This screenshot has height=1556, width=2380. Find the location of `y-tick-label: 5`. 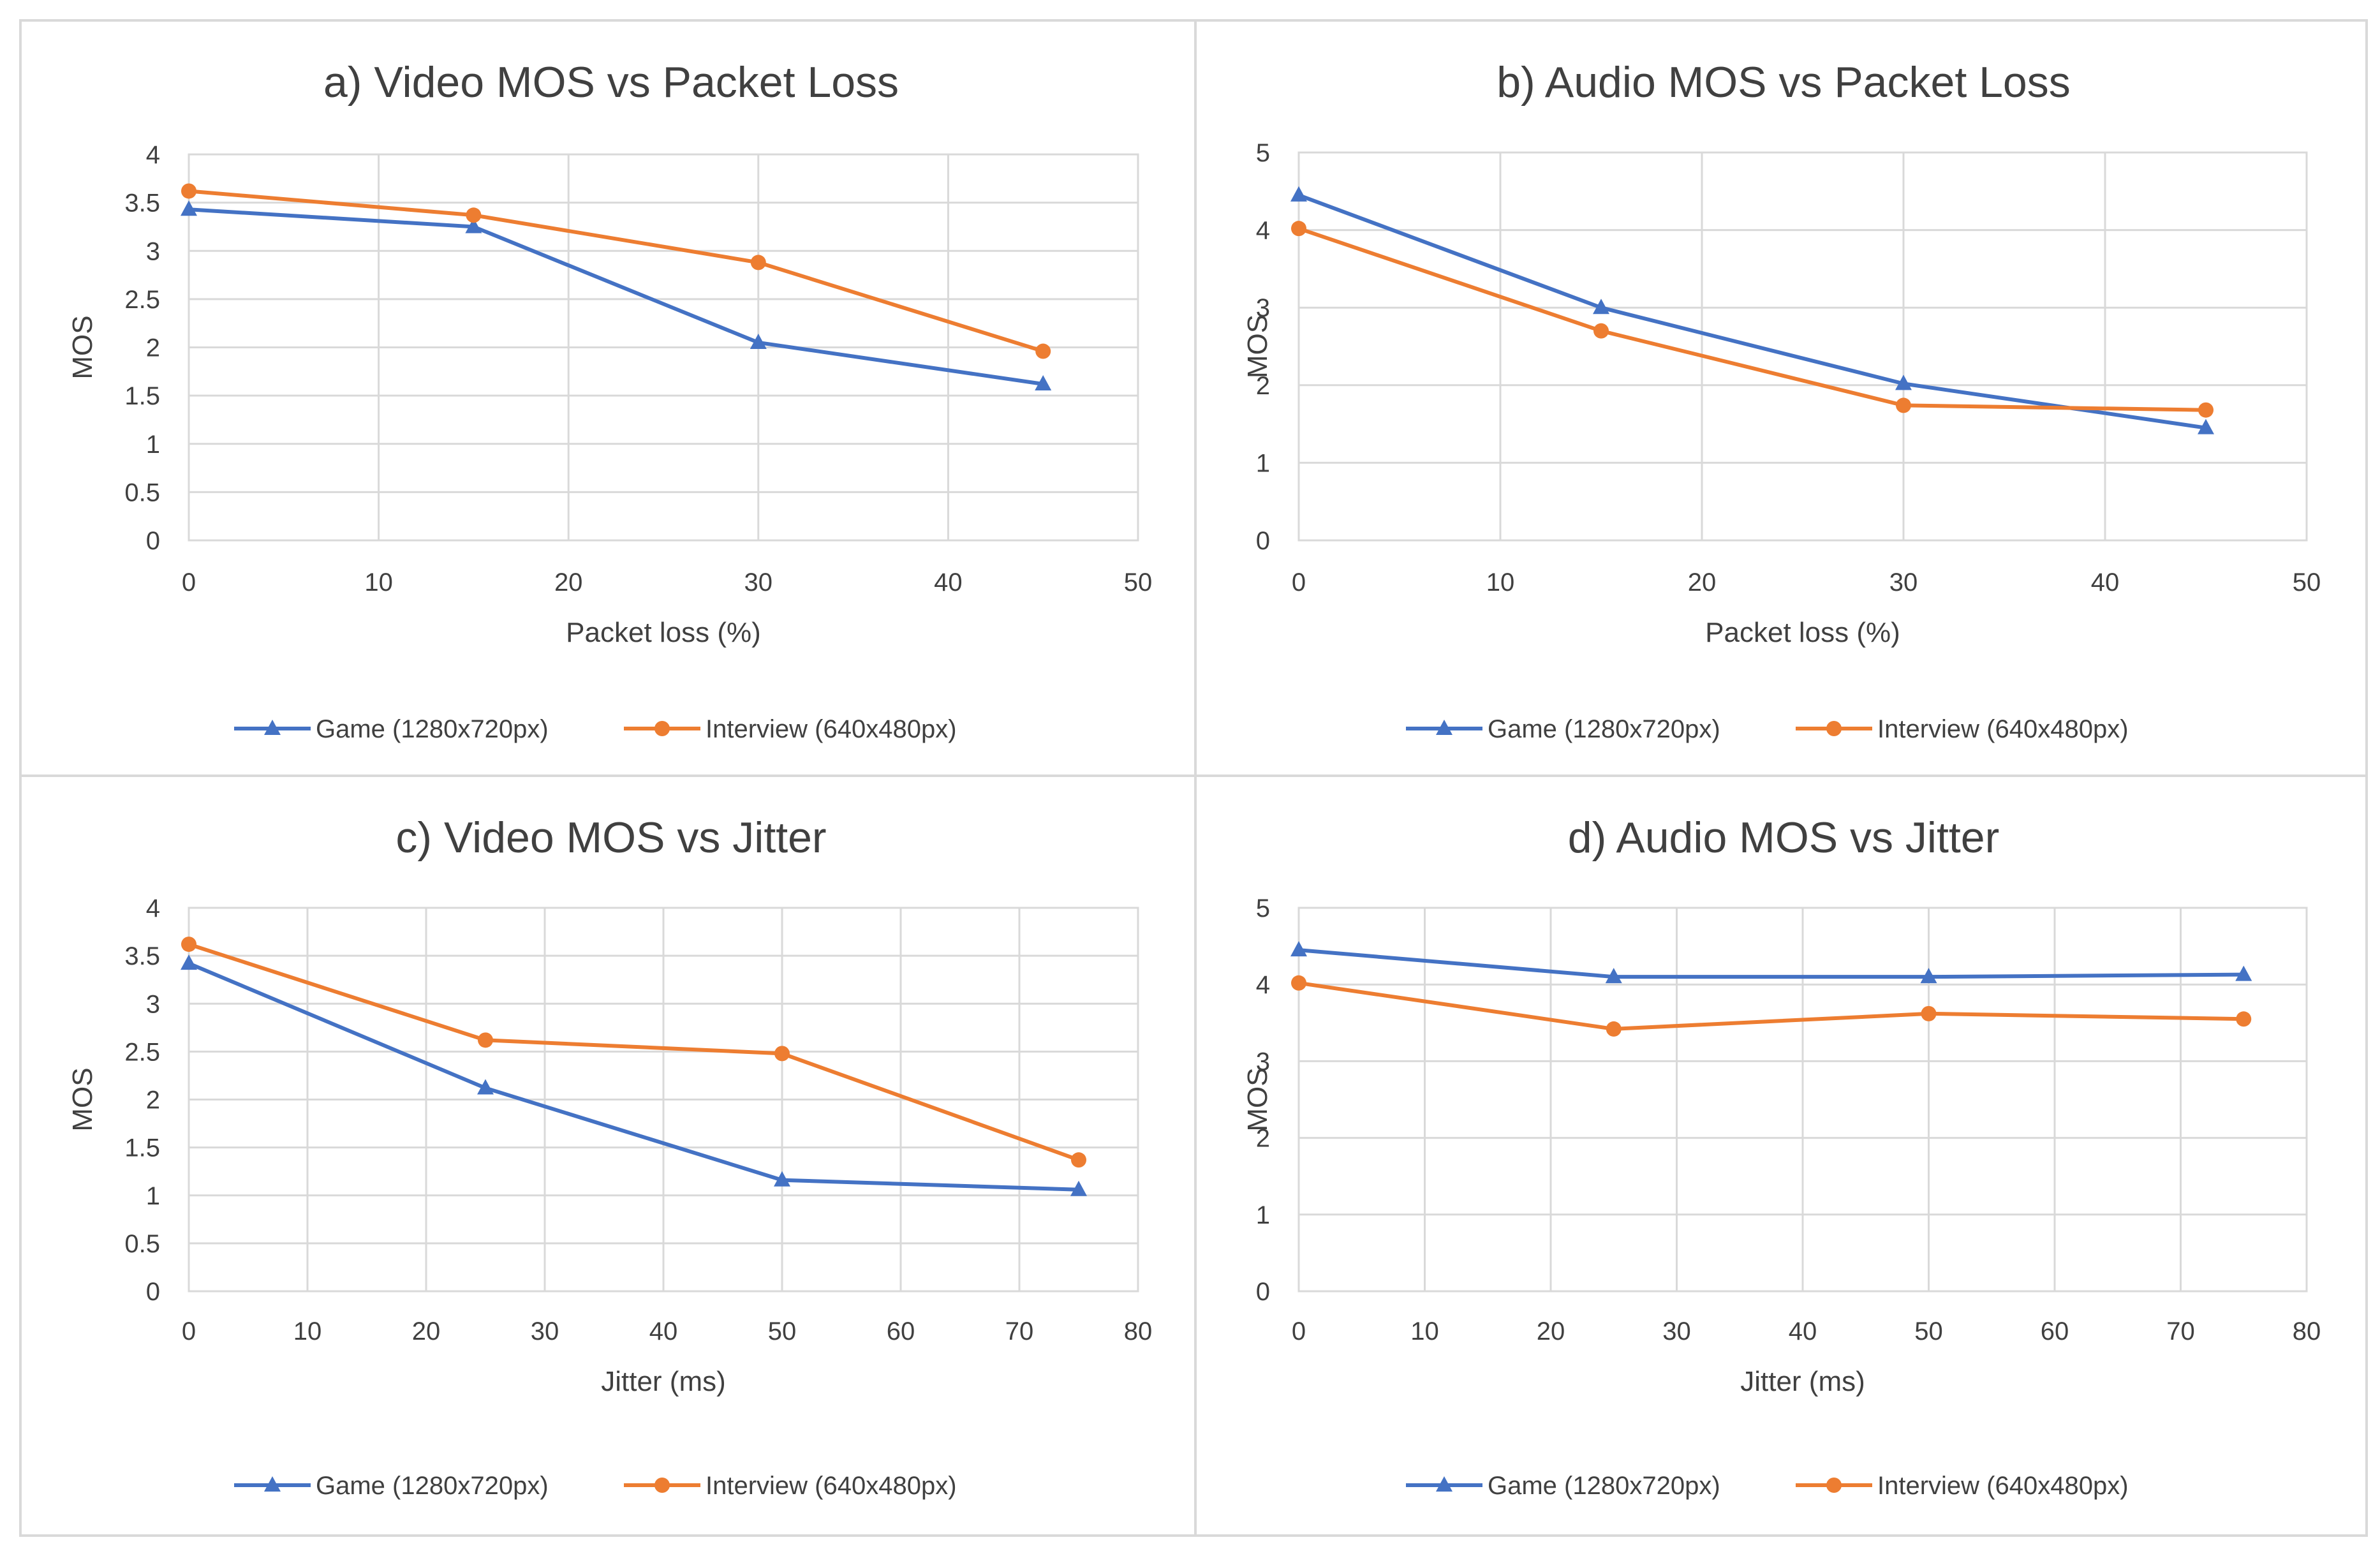

y-tick-label: 5 is located at coordinates (1263, 153).